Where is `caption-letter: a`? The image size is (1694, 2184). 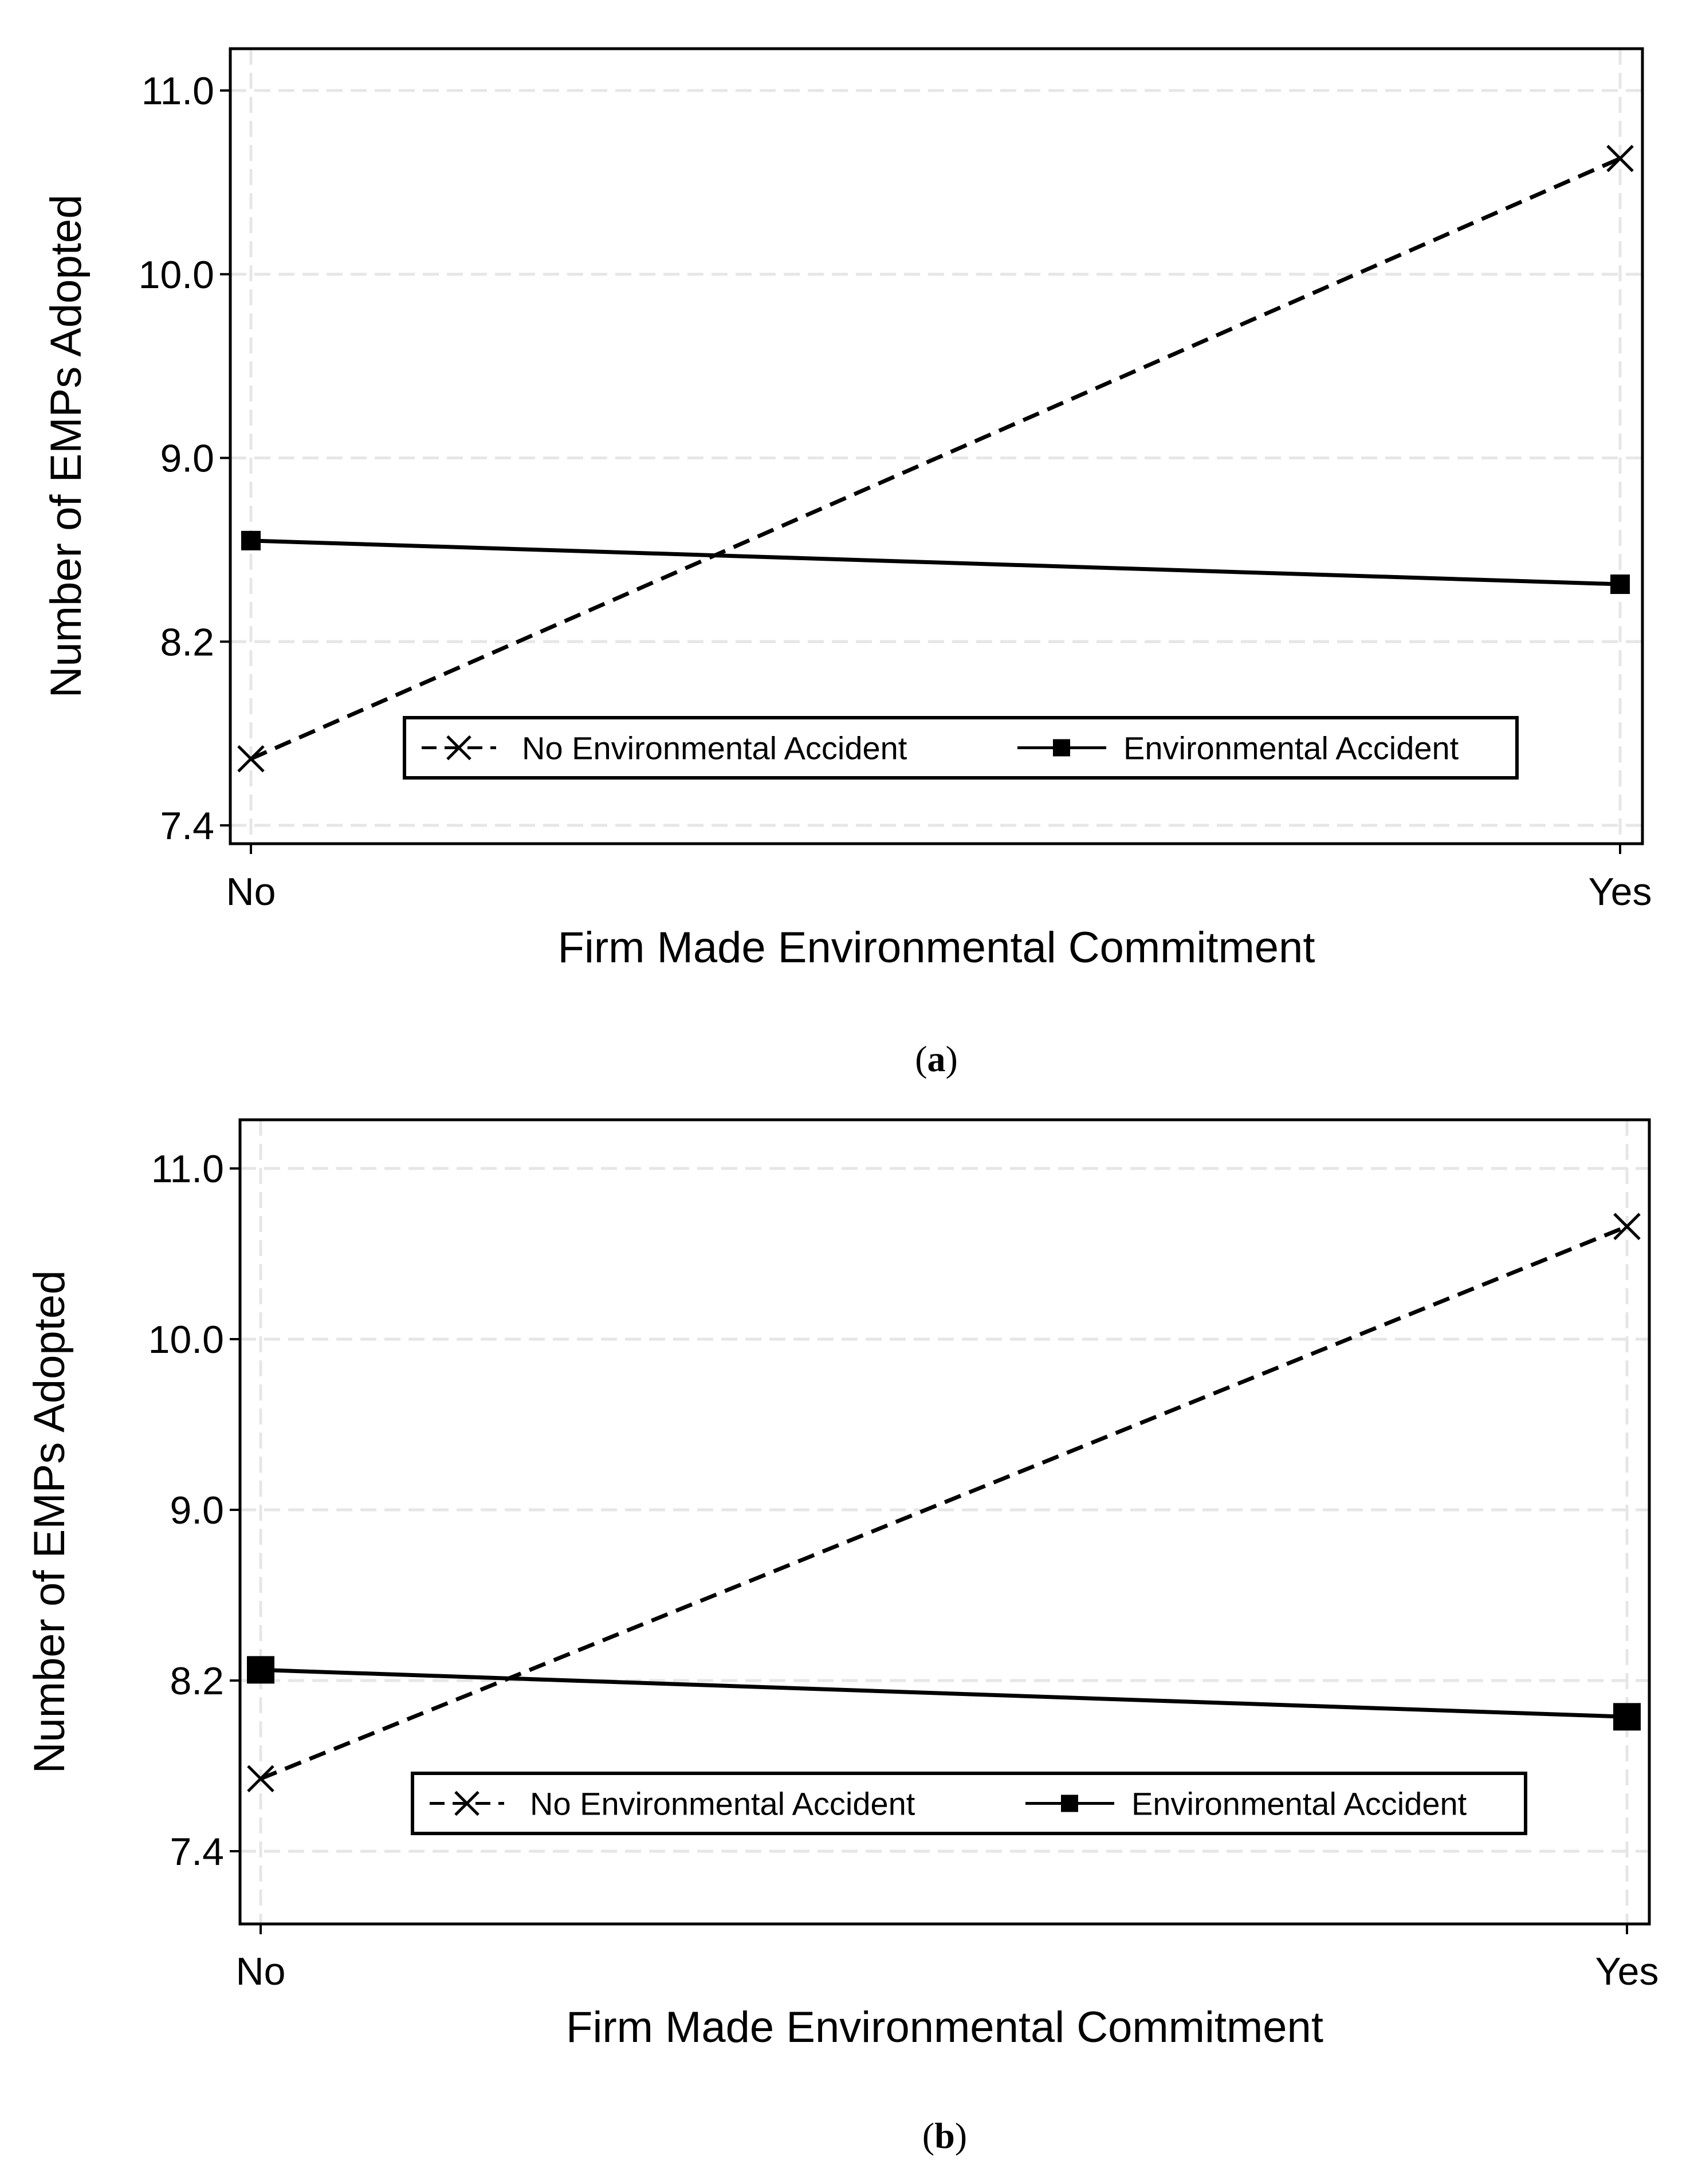
caption-letter: a is located at coordinates (937, 1058).